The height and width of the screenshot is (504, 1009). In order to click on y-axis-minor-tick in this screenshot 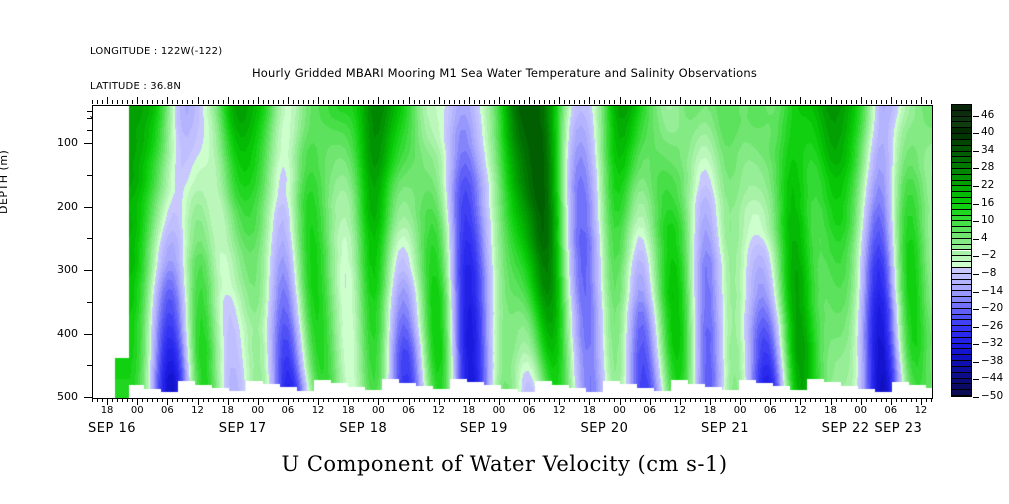, I will do `click(89, 118)`.